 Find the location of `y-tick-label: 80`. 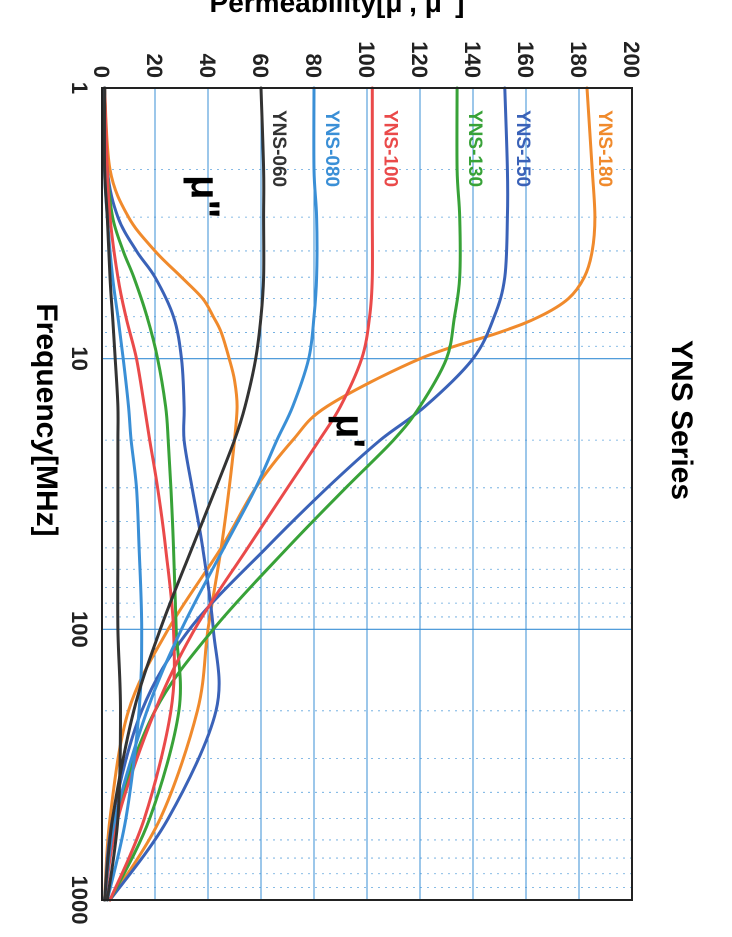

y-tick-label: 80 is located at coordinates (313, 66).